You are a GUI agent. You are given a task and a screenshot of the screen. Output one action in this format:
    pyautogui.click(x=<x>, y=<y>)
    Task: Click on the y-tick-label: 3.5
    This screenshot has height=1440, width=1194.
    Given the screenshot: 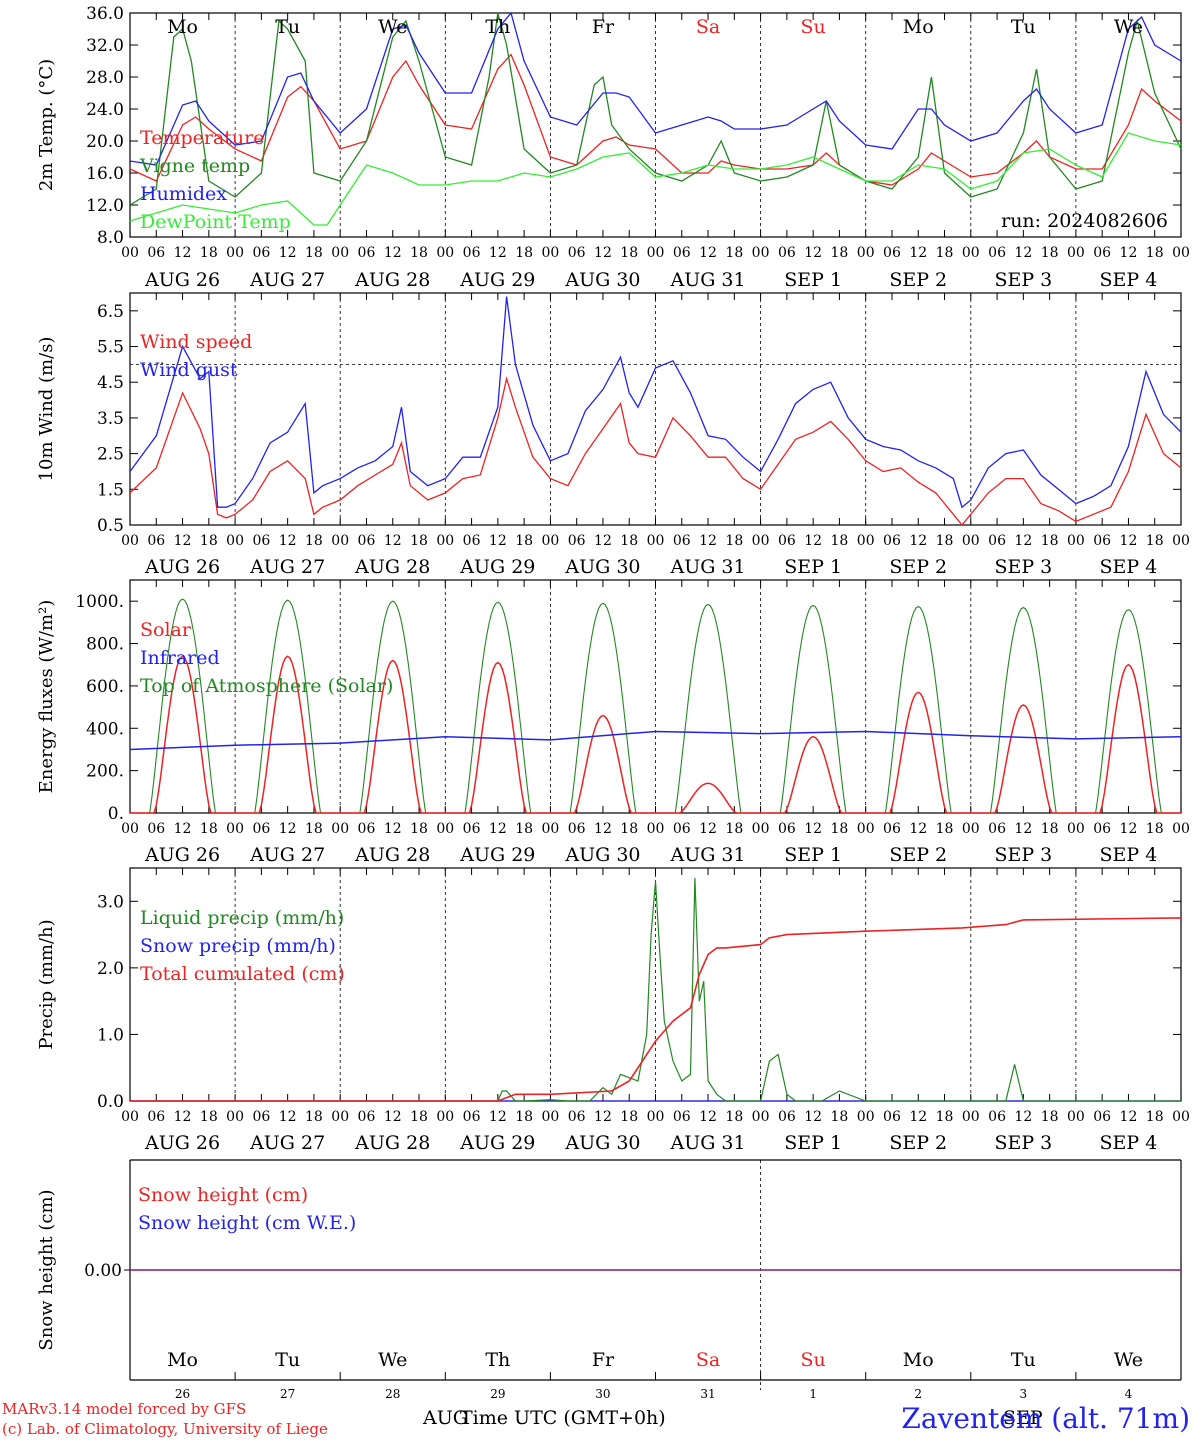 What is the action you would take?
    pyautogui.click(x=110, y=419)
    